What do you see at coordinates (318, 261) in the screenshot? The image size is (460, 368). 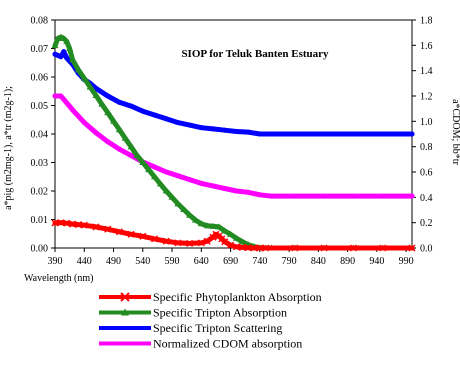 I see `x-tick-label: 840` at bounding box center [318, 261].